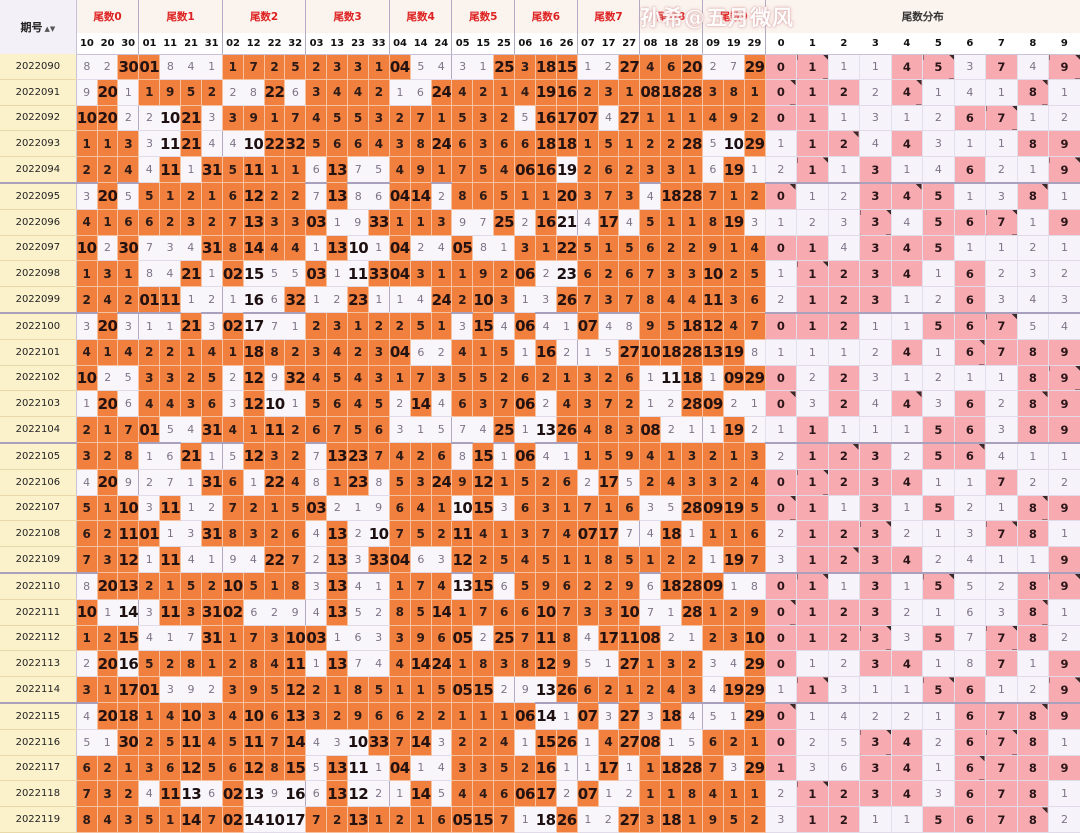 The width and height of the screenshot is (1080, 833). I want to click on omission-cell: 19, so click(567, 170).